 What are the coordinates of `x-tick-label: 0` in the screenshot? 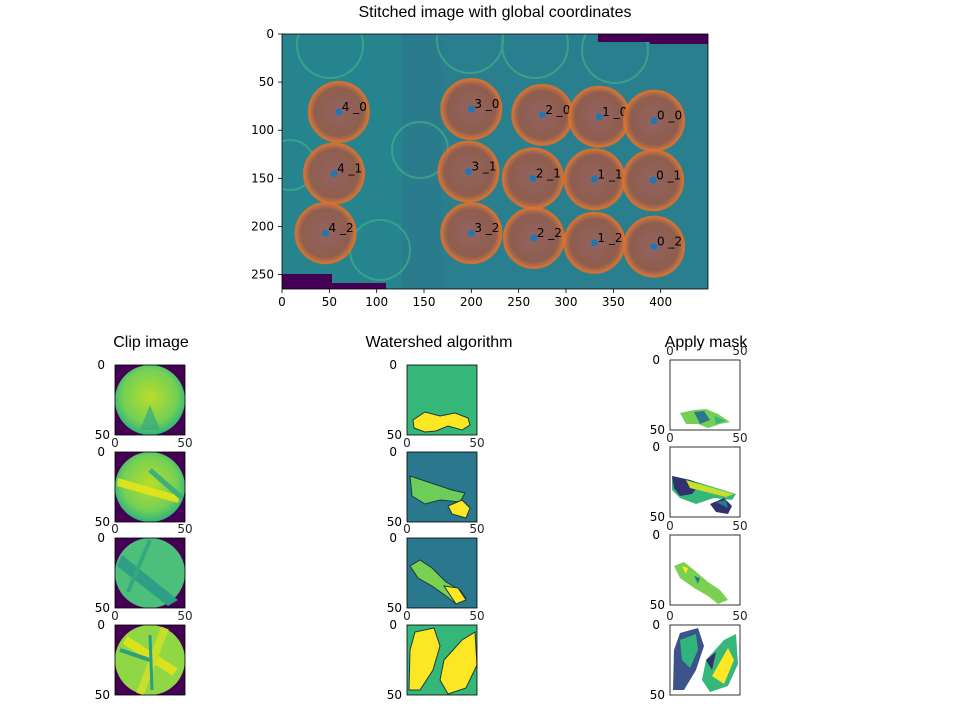 It's located at (282, 302).